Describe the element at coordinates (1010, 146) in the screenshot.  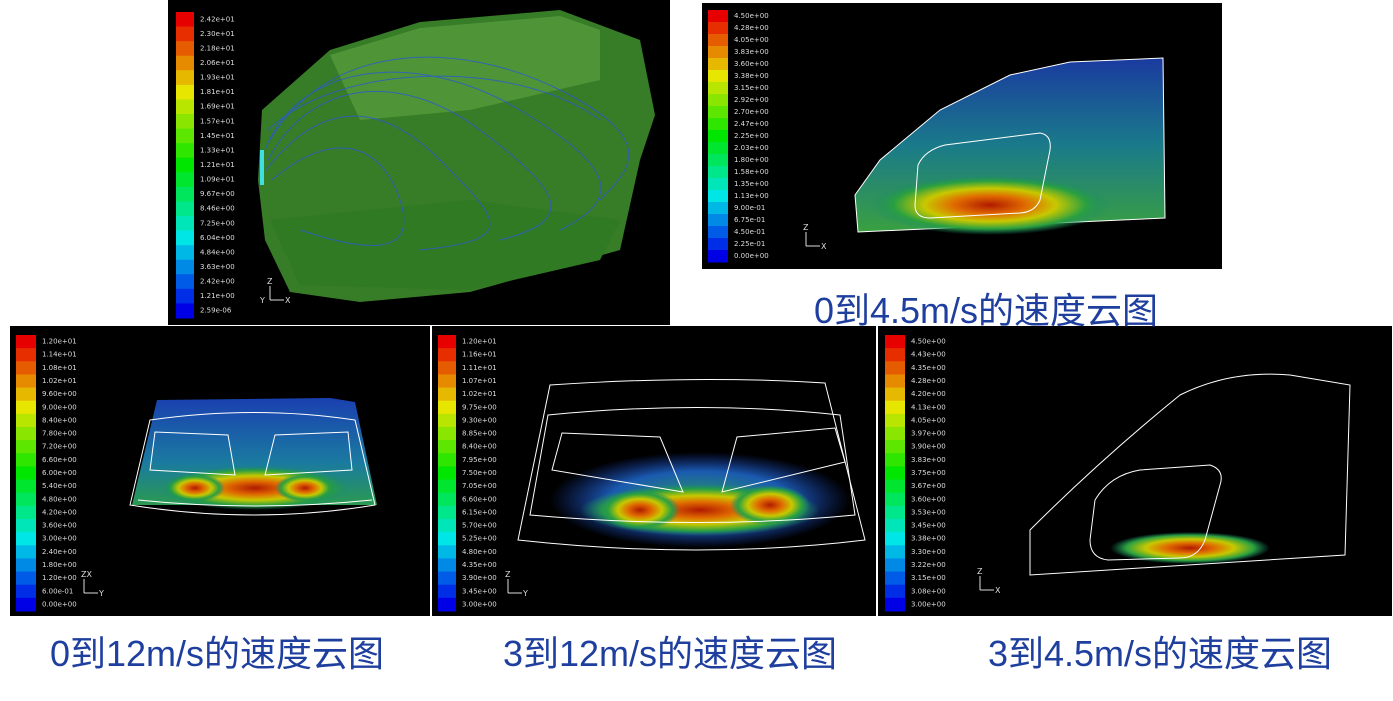
I see `door-contour` at that location.